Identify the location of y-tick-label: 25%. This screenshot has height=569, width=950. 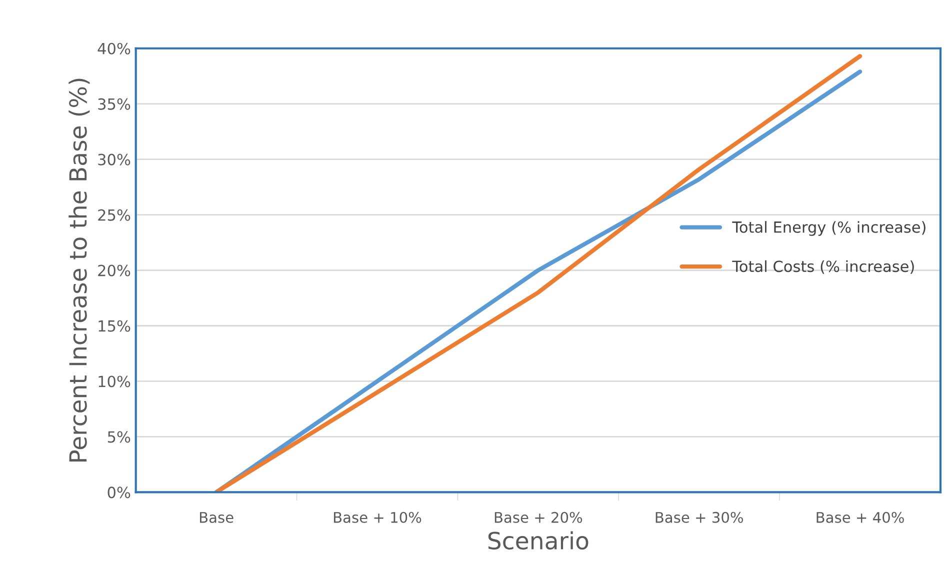
(114, 215).